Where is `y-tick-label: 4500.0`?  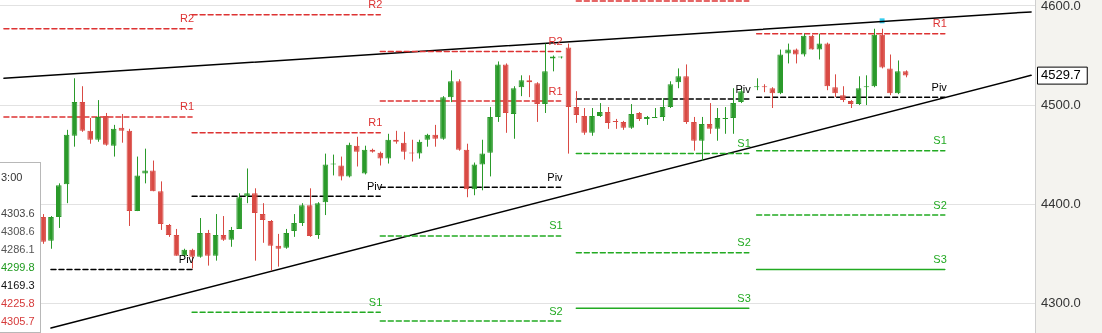
y-tick-label: 4500.0 is located at coordinates (1061, 104).